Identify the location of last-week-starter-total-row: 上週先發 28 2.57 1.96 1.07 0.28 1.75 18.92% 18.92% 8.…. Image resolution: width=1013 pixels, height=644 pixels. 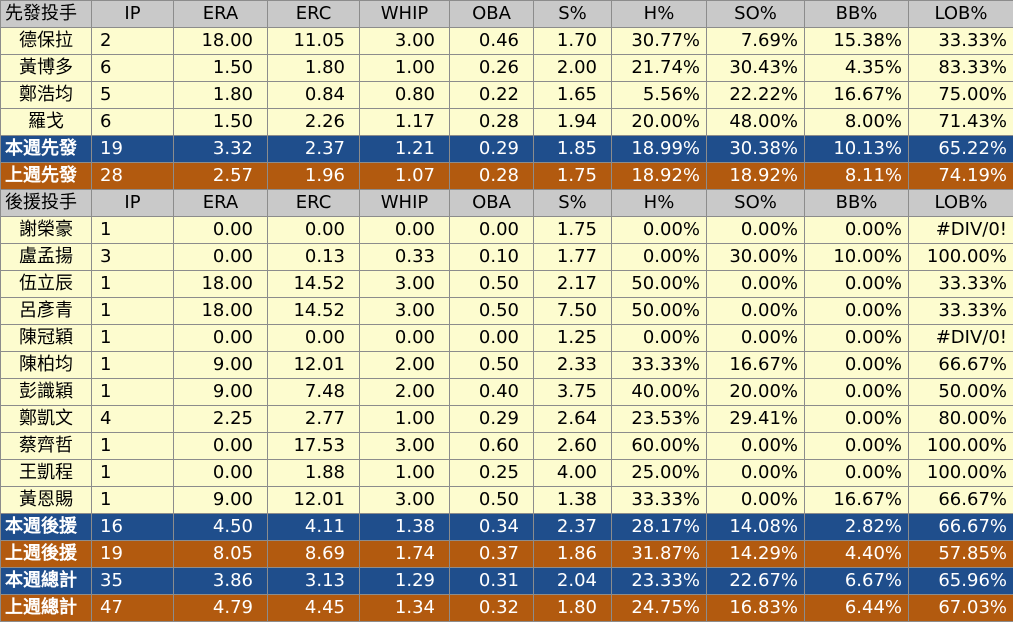
(506, 176).